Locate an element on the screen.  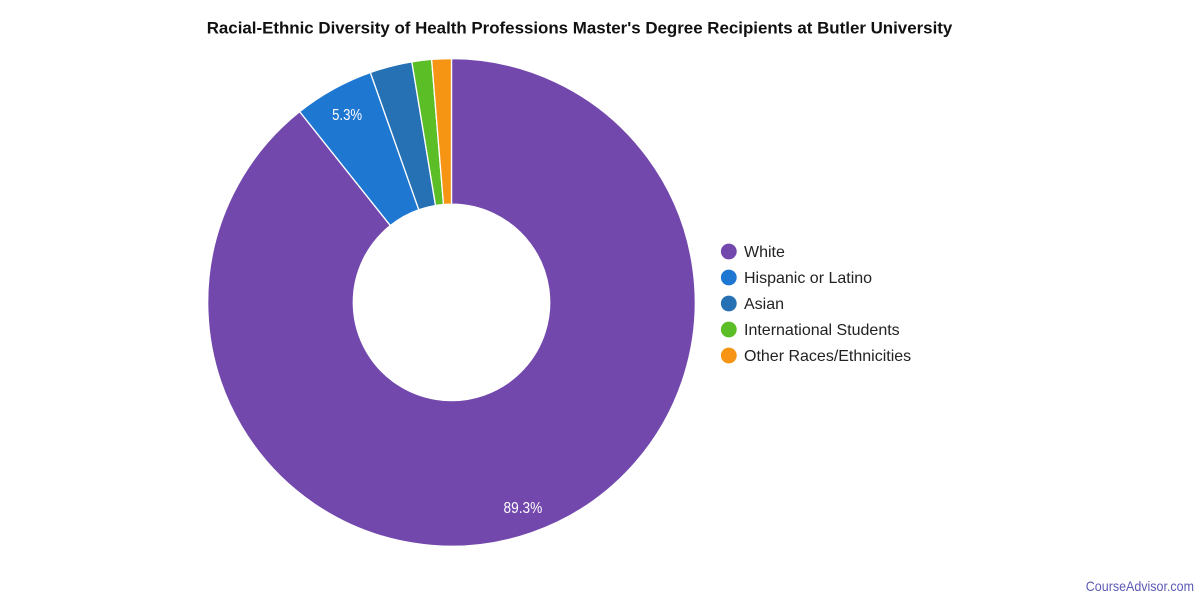
svg-text: 89.3% is located at coordinates (523, 508).